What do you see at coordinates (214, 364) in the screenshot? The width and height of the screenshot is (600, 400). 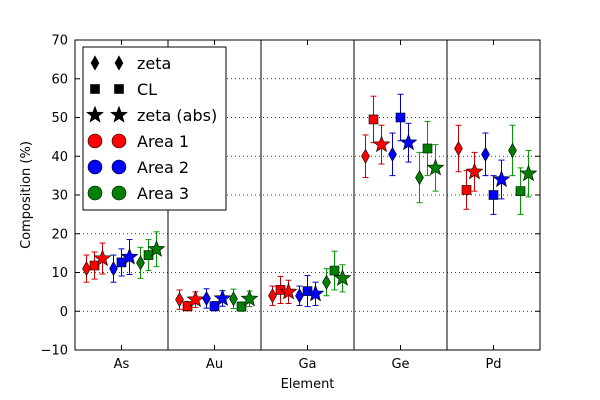 I see `x-tick-label-au: Au` at bounding box center [214, 364].